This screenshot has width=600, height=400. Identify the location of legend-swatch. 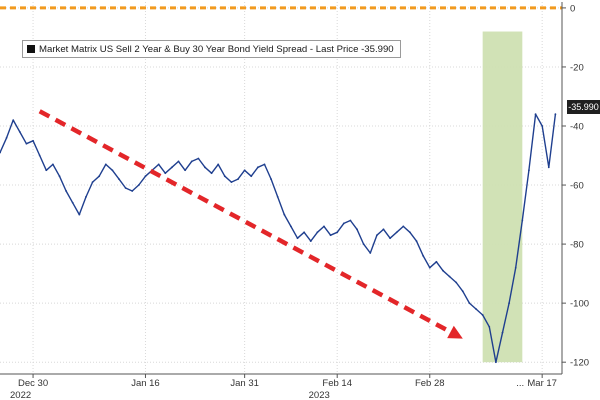
(31, 49).